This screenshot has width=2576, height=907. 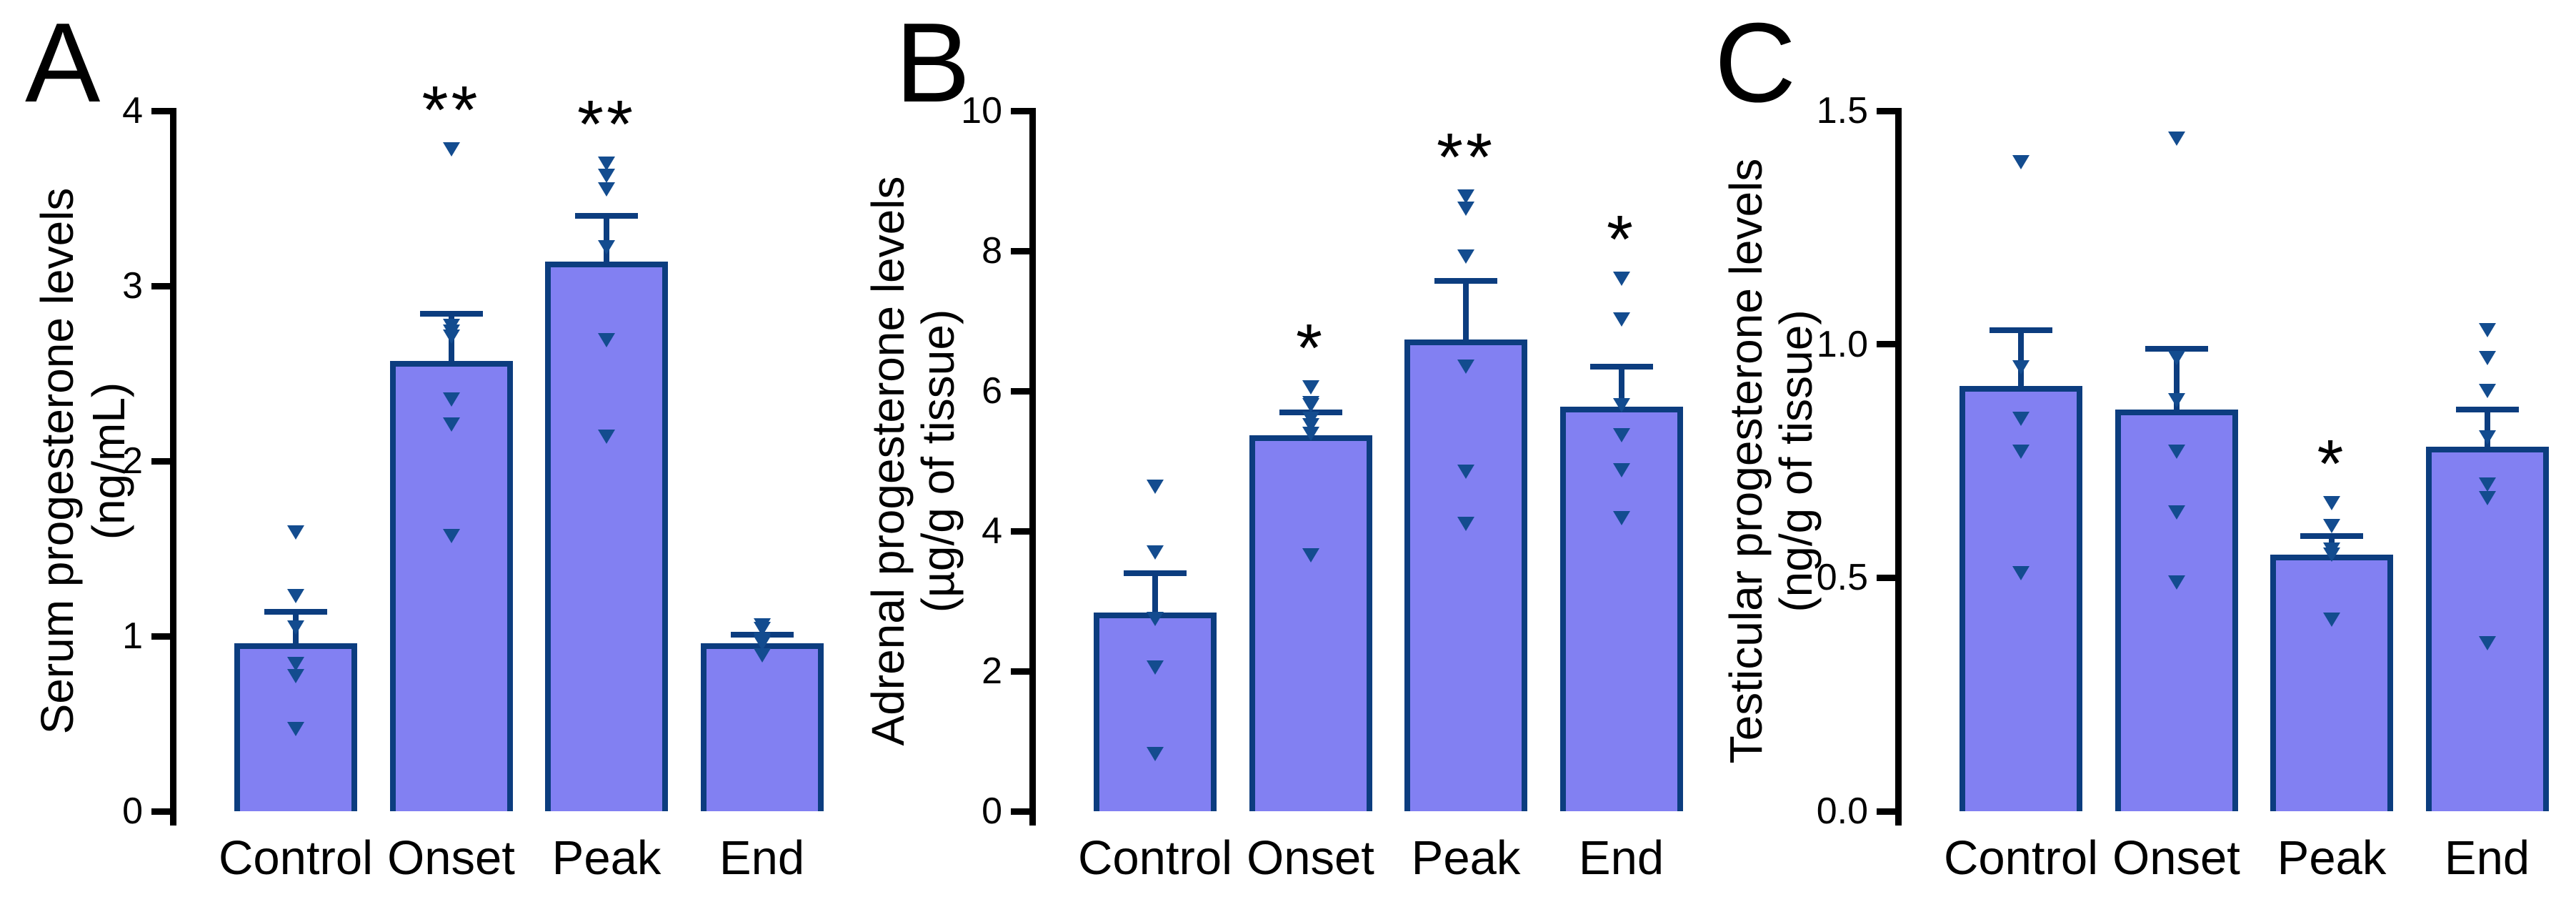 I want to click on y-axis-tick-label: 1.0, so click(x=1842, y=344).